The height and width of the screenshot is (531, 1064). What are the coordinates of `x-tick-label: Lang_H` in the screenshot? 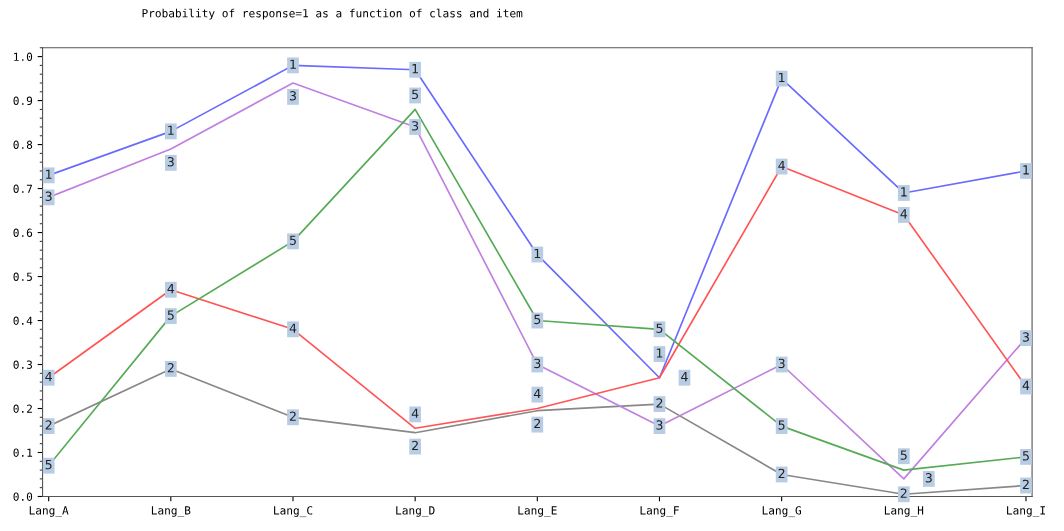 It's located at (904, 512).